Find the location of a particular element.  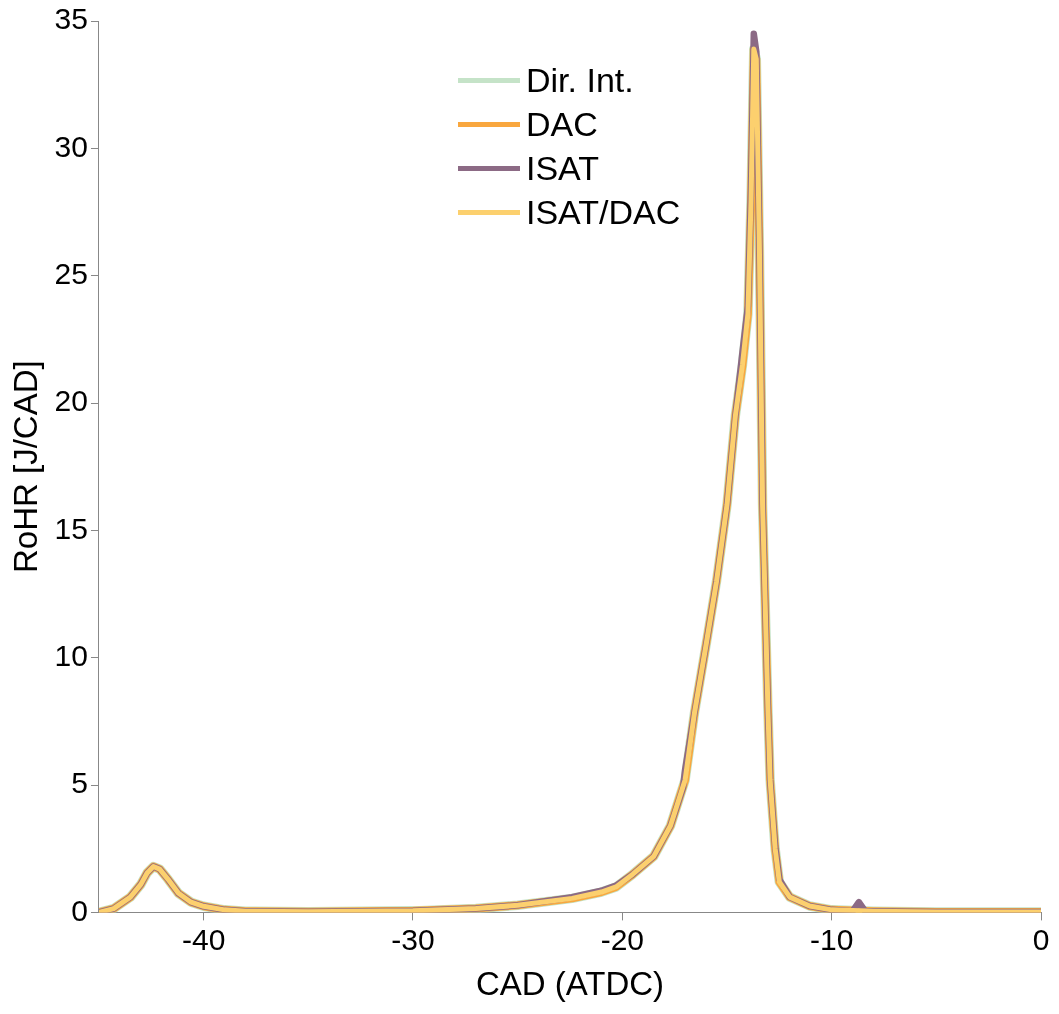

y-tick-label: 20 is located at coordinates (71, 401).